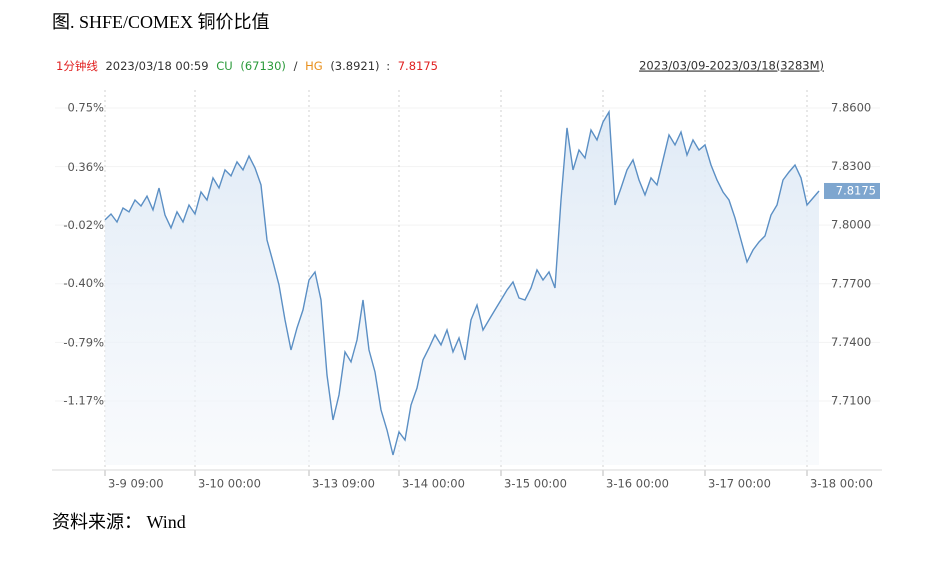 This screenshot has height=561, width=940. What do you see at coordinates (83, 283) in the screenshot?
I see `y-tick-label: -0.40%` at bounding box center [83, 283].